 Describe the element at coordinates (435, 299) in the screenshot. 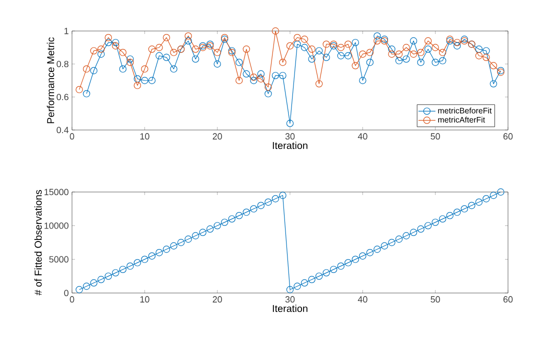

I see `x-tick-label: 50` at that location.